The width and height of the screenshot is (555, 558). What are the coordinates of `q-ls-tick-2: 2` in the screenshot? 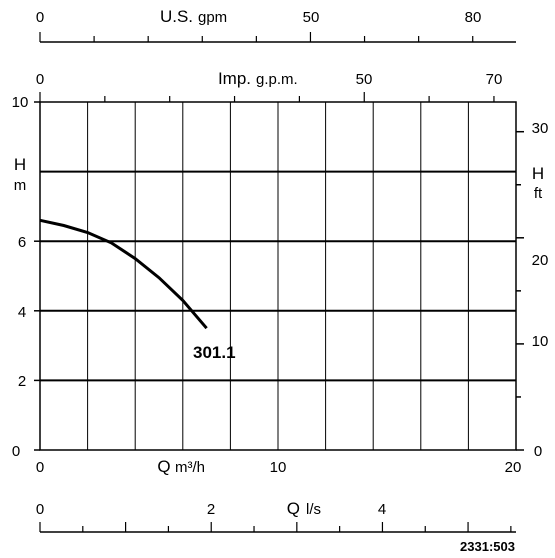 It's located at (211, 509).